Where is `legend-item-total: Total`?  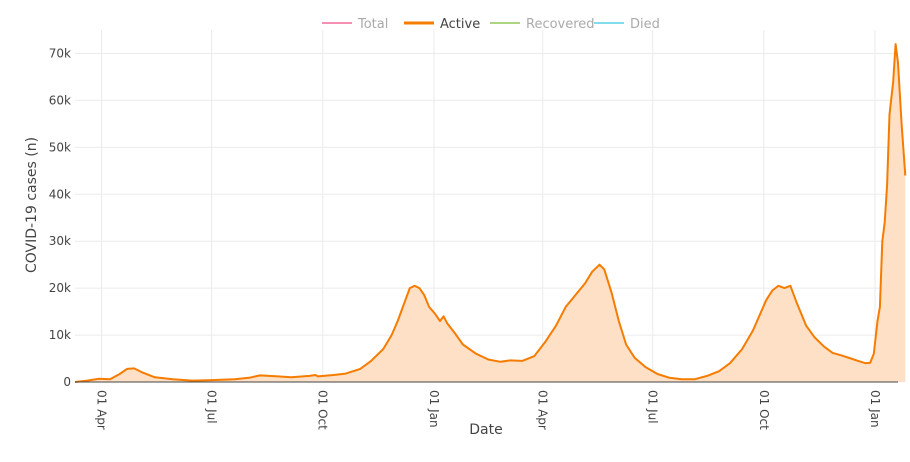
legend-item-total: Total is located at coordinates (355, 24).